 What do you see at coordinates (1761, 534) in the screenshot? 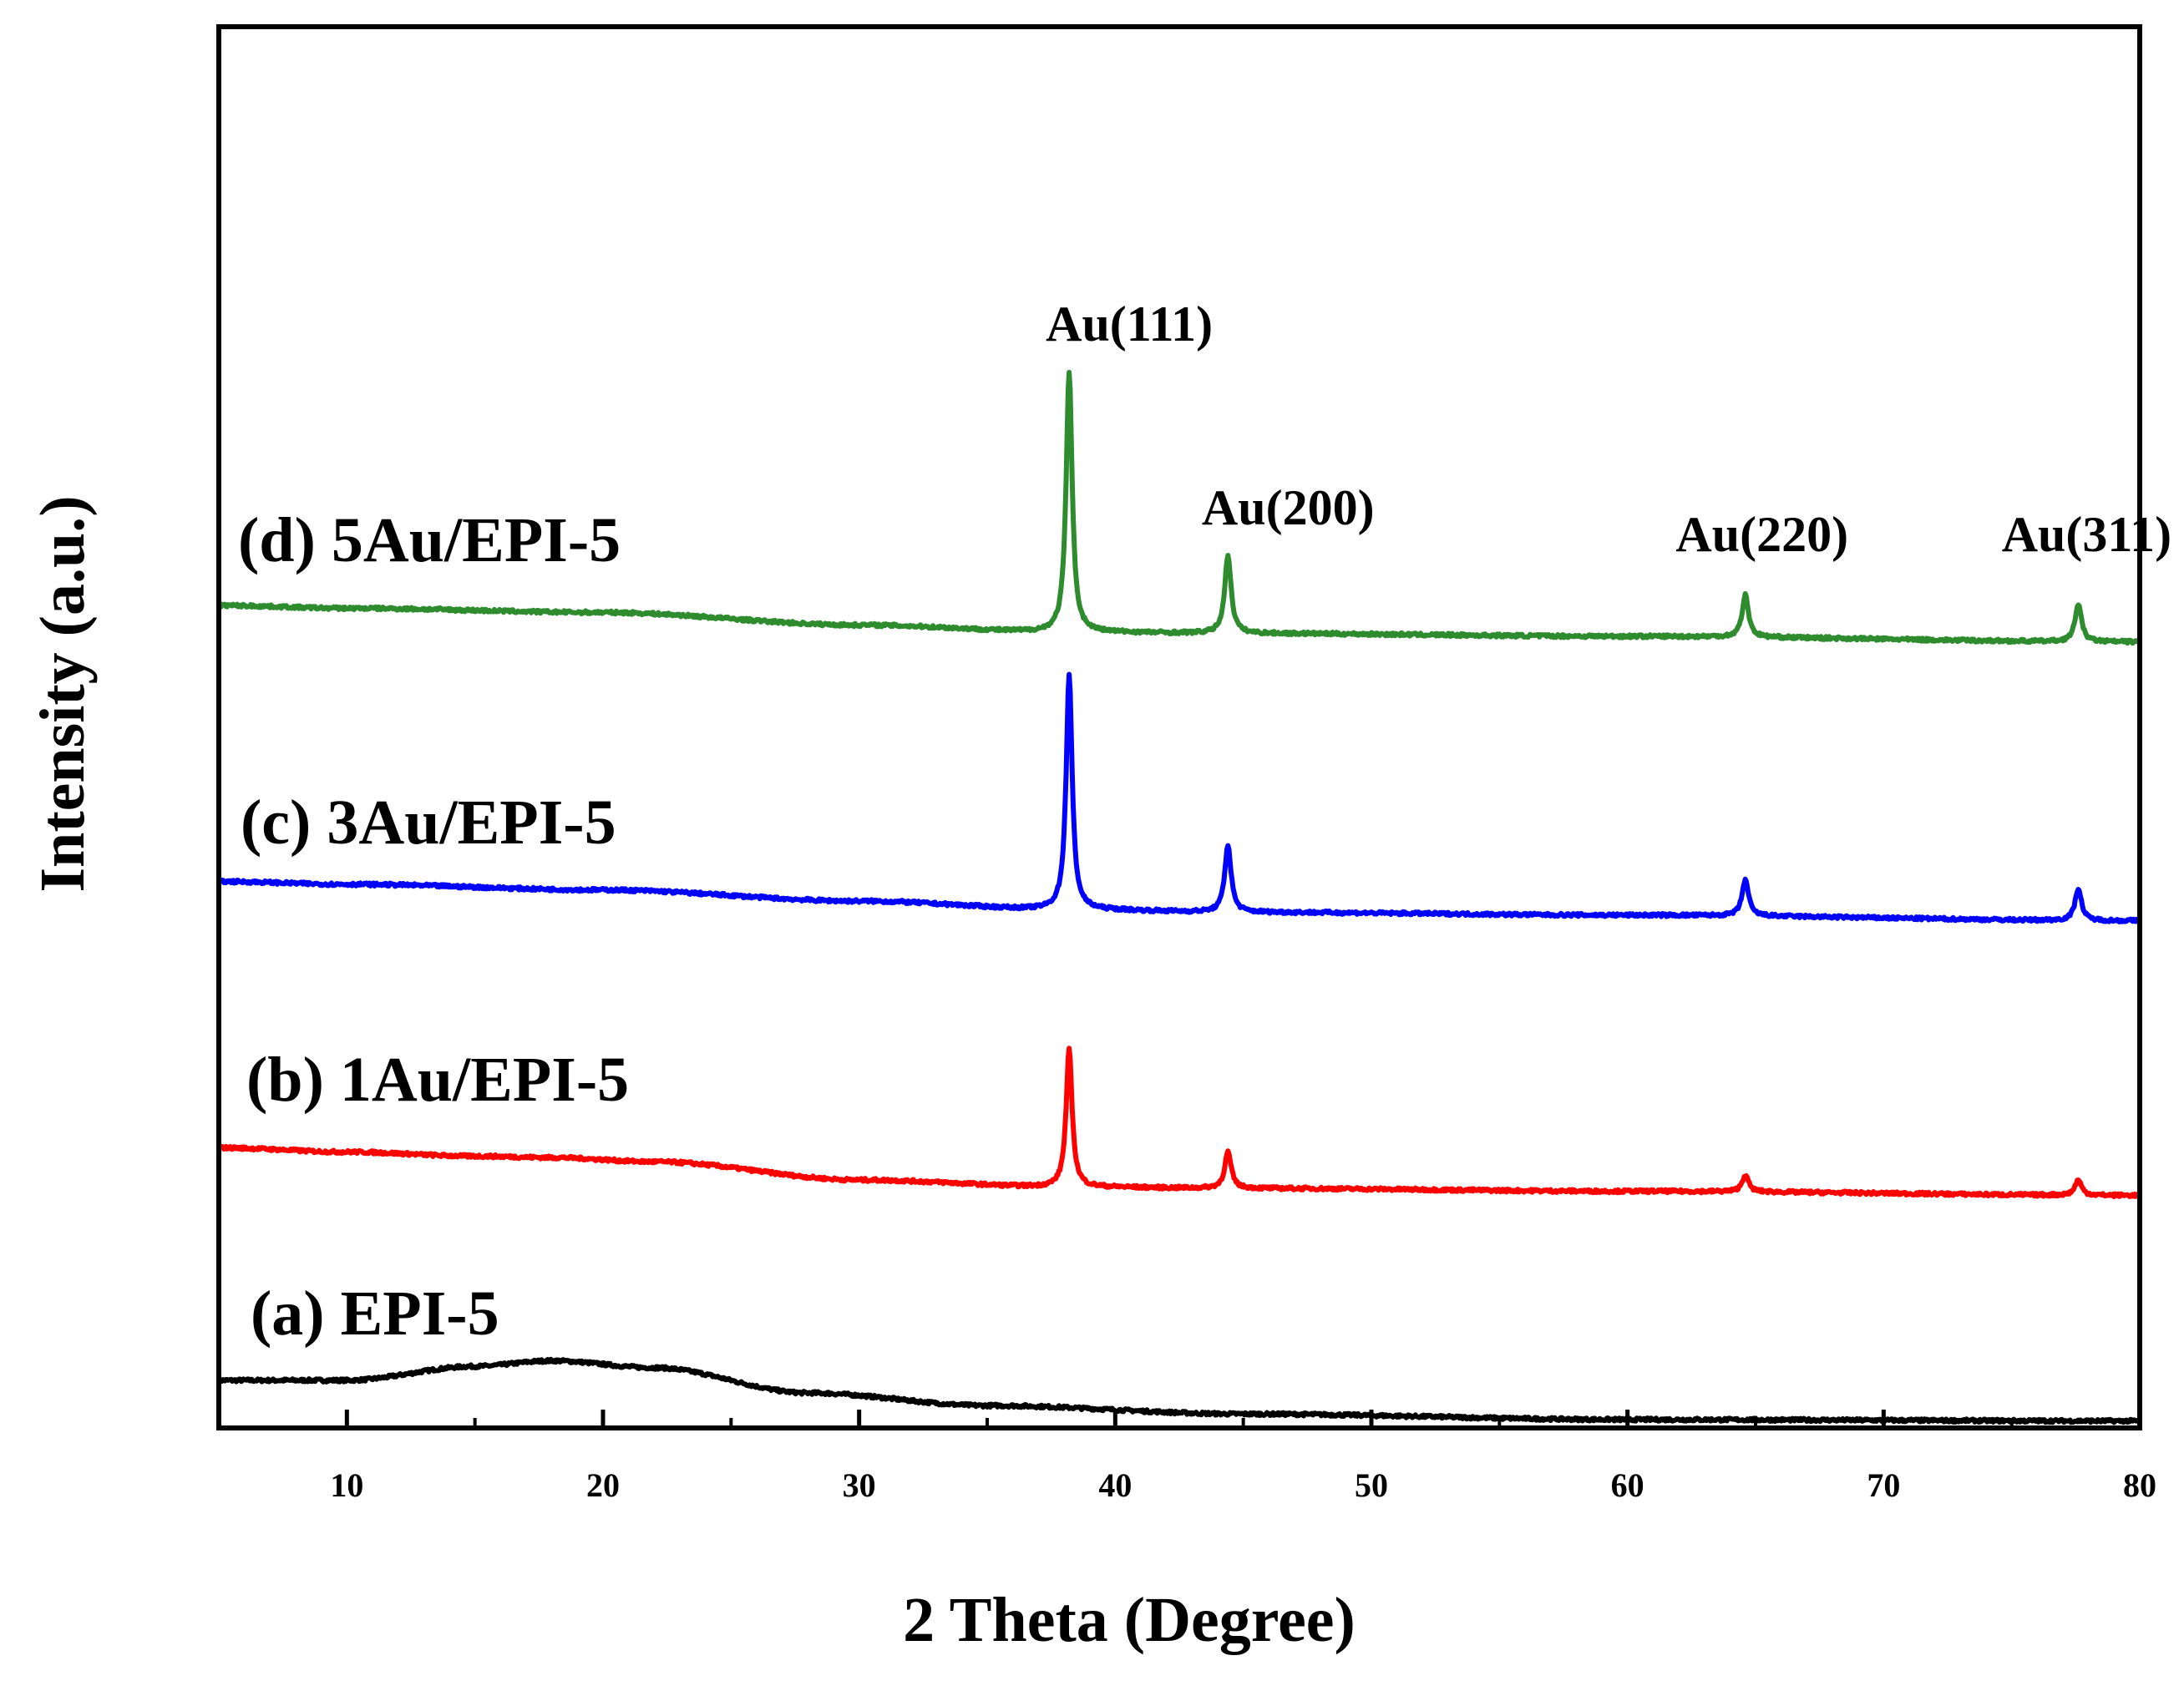
I see `peak-label-2: Au(220)` at bounding box center [1761, 534].